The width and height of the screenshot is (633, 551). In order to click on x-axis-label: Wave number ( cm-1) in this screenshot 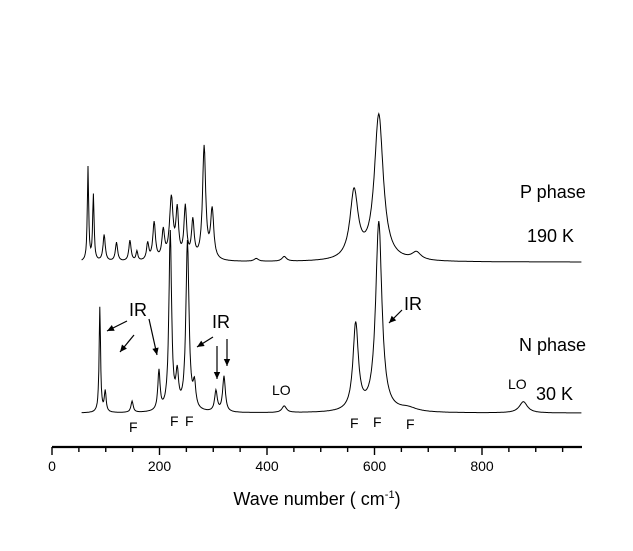, I will do `click(316, 499)`.